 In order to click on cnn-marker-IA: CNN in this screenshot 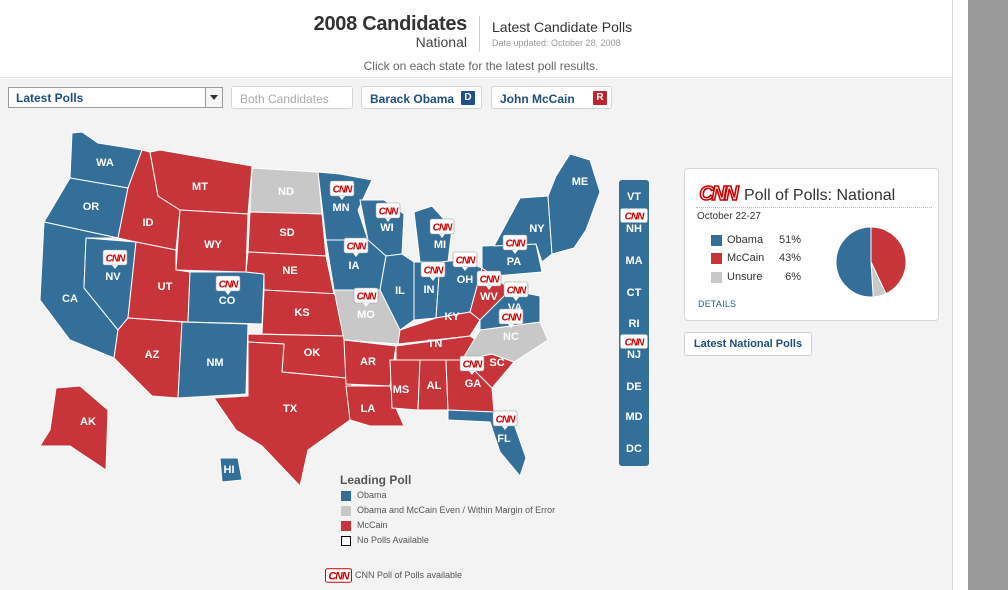, I will do `click(356, 247)`.